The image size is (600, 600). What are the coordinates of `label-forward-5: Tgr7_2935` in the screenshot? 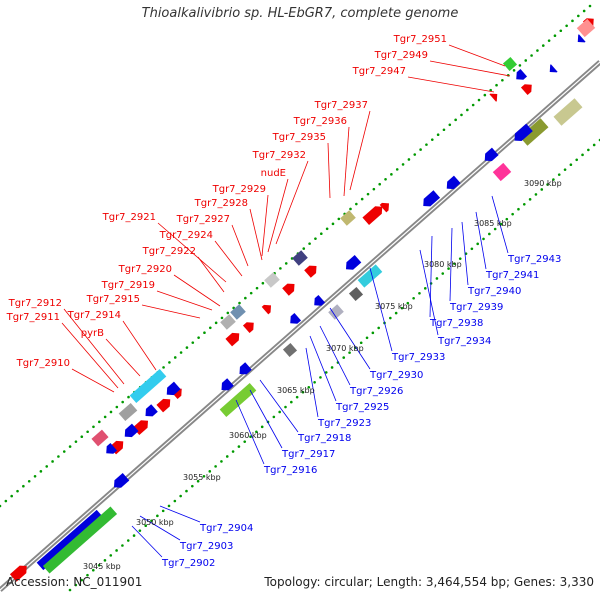 It's located at (299, 137).